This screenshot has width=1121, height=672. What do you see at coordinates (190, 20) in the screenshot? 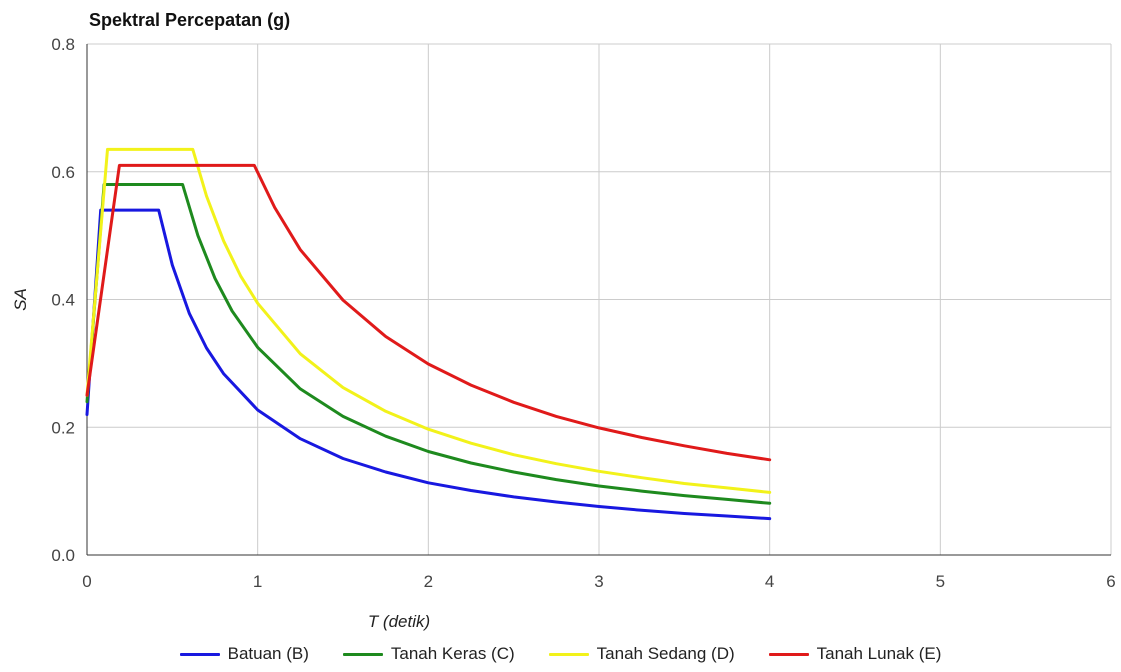
I see `chart-title: Spektral Percepatan (g)` at bounding box center [190, 20].